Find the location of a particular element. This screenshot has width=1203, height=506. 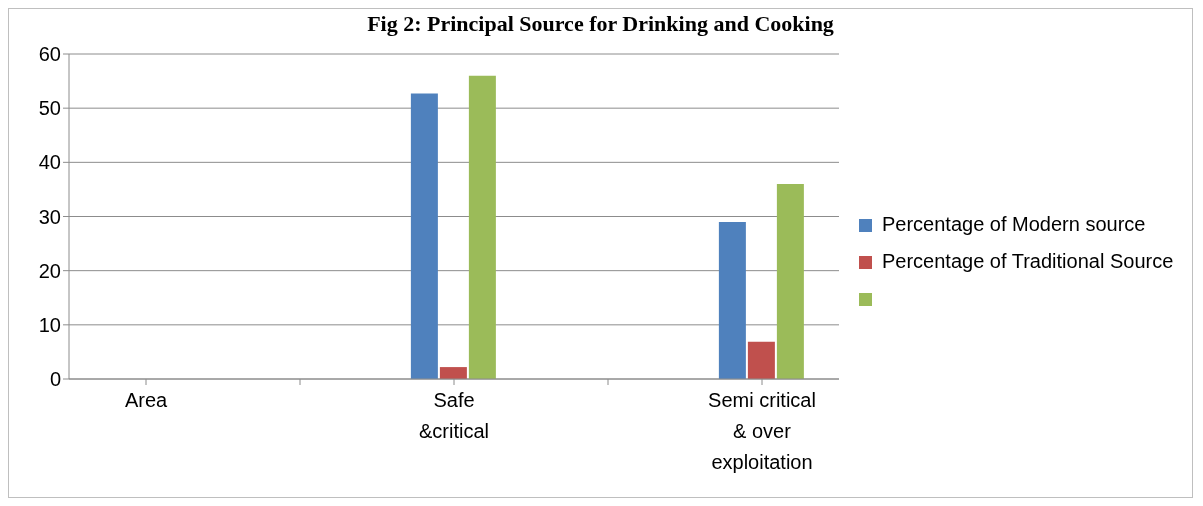

y-tick-label: 40 is located at coordinates (49, 162).